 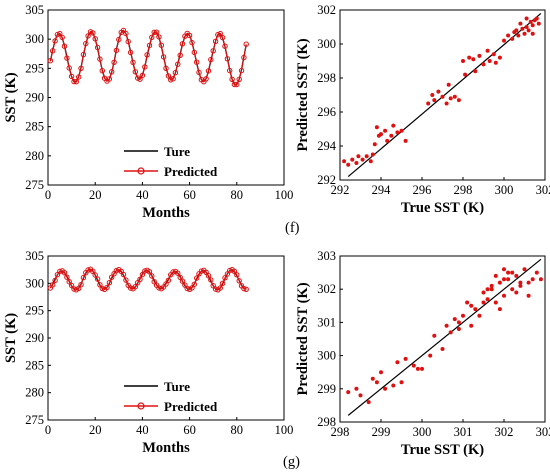 What do you see at coordinates (284, 430) in the screenshot?
I see `x-tick-label: 100` at bounding box center [284, 430].